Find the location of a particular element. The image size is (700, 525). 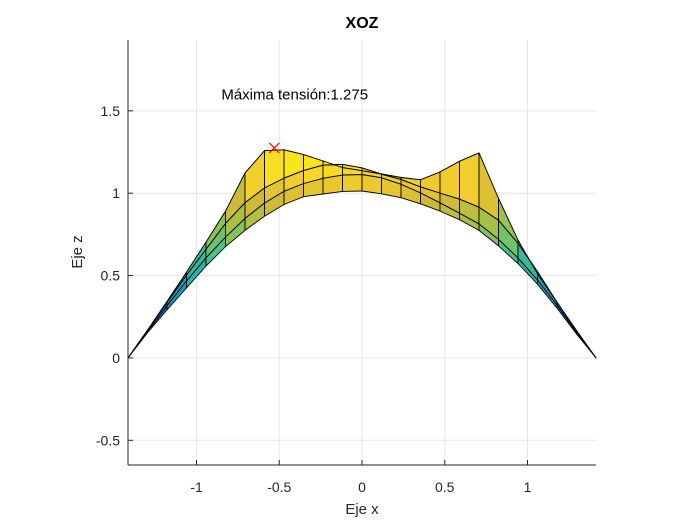

x-tick-label: 1 is located at coordinates (528, 487).